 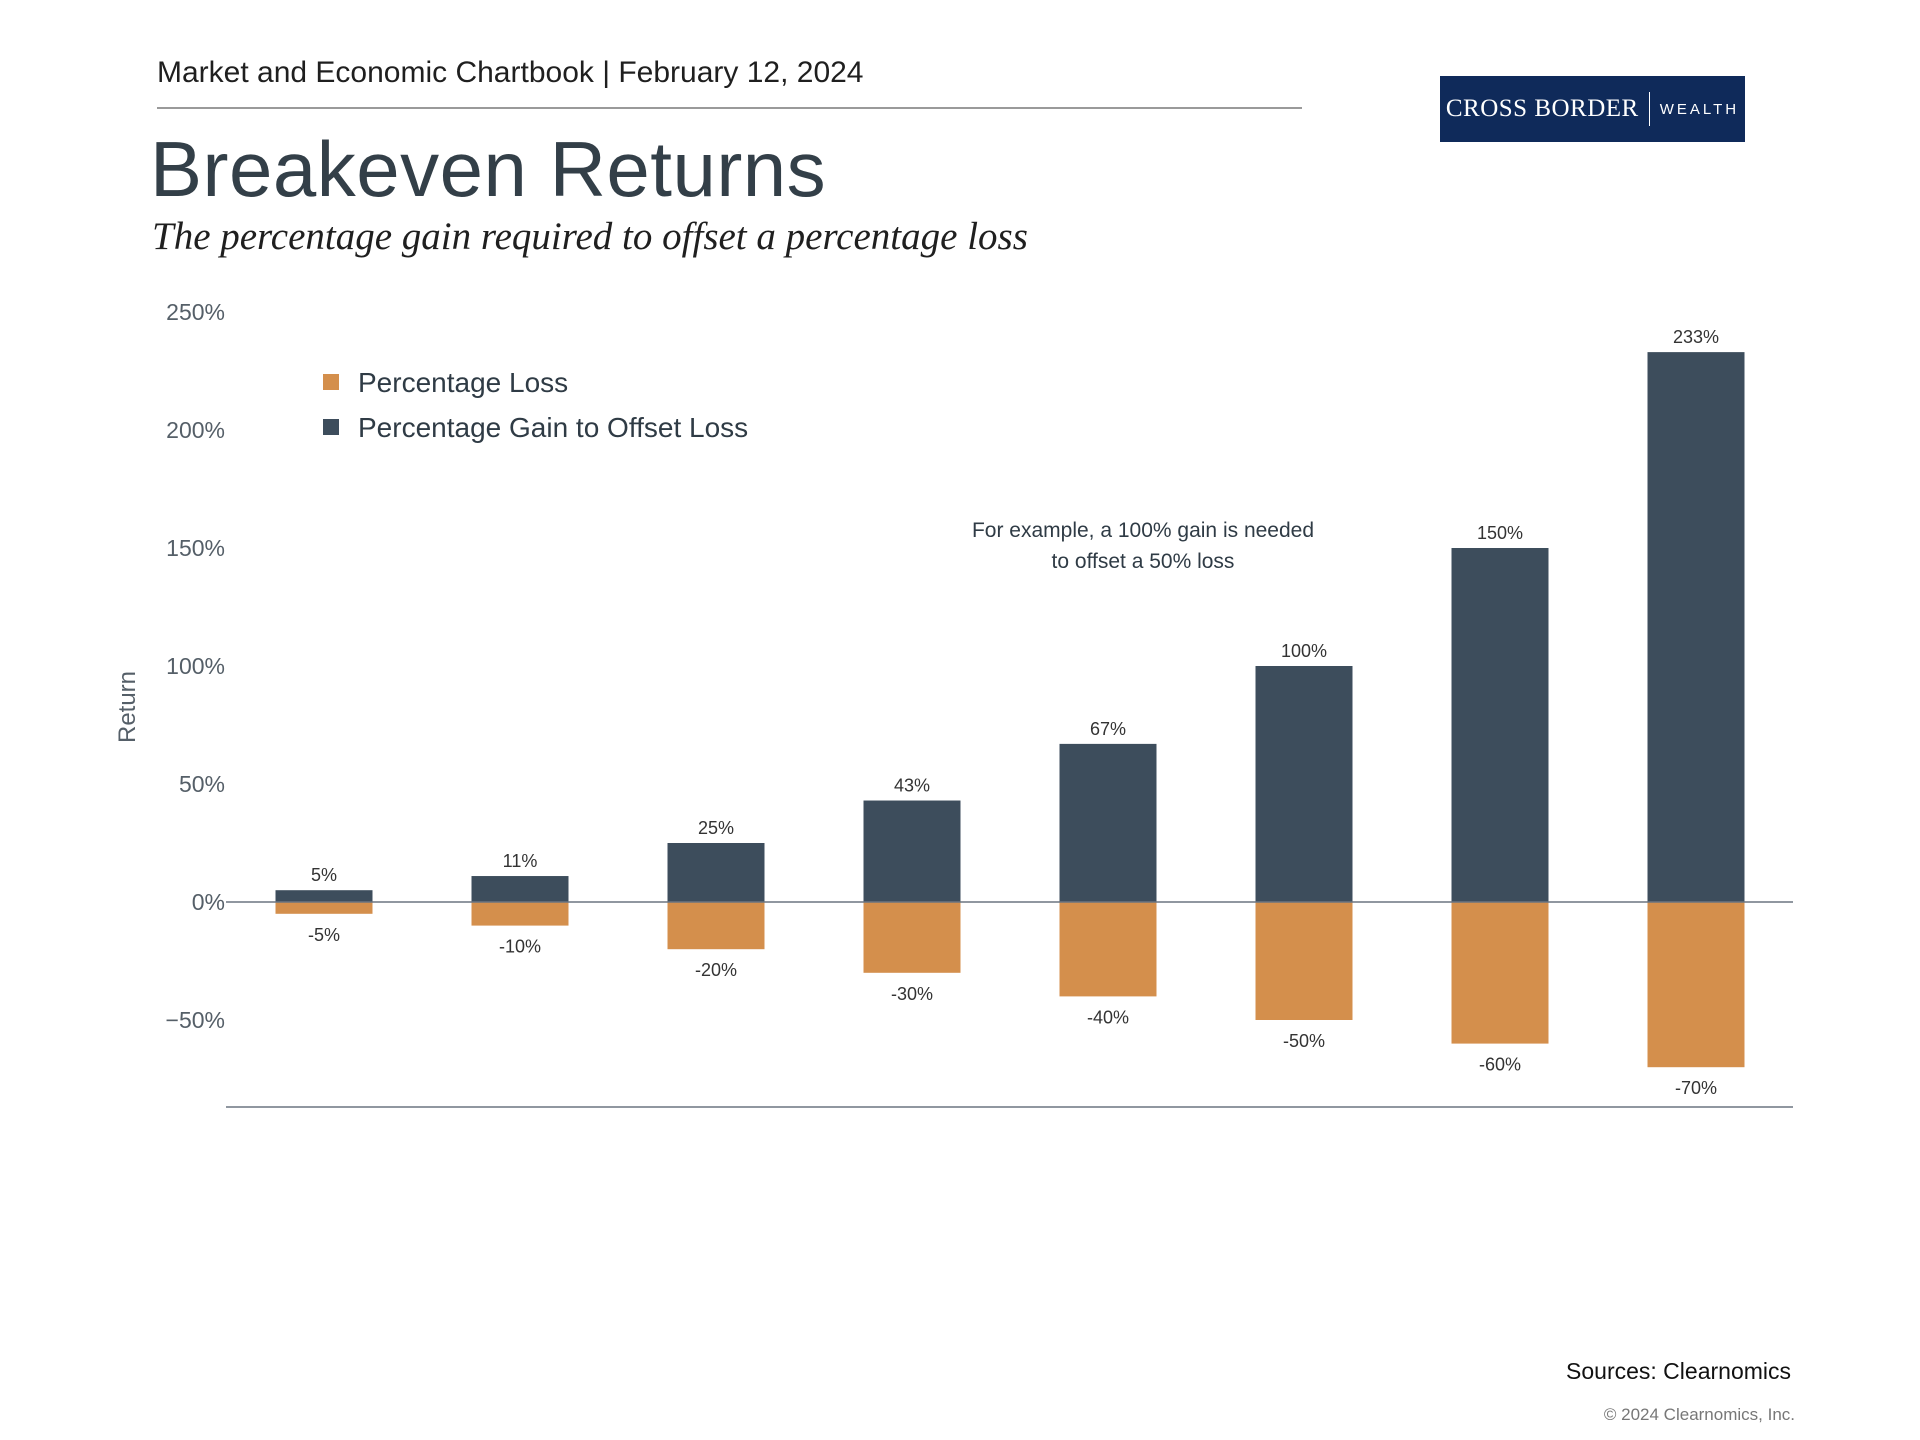 I want to click on y-tick-label: 200%, so click(x=195, y=430).